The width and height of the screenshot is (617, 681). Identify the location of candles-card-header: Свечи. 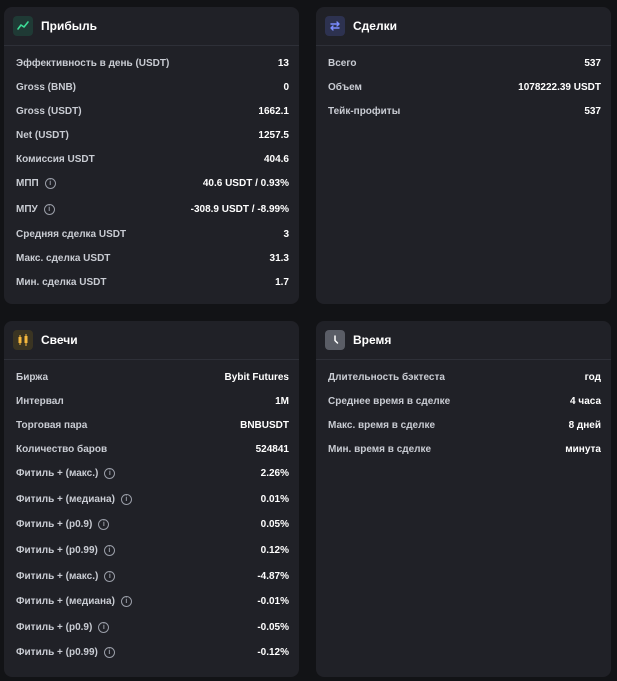
(151, 340).